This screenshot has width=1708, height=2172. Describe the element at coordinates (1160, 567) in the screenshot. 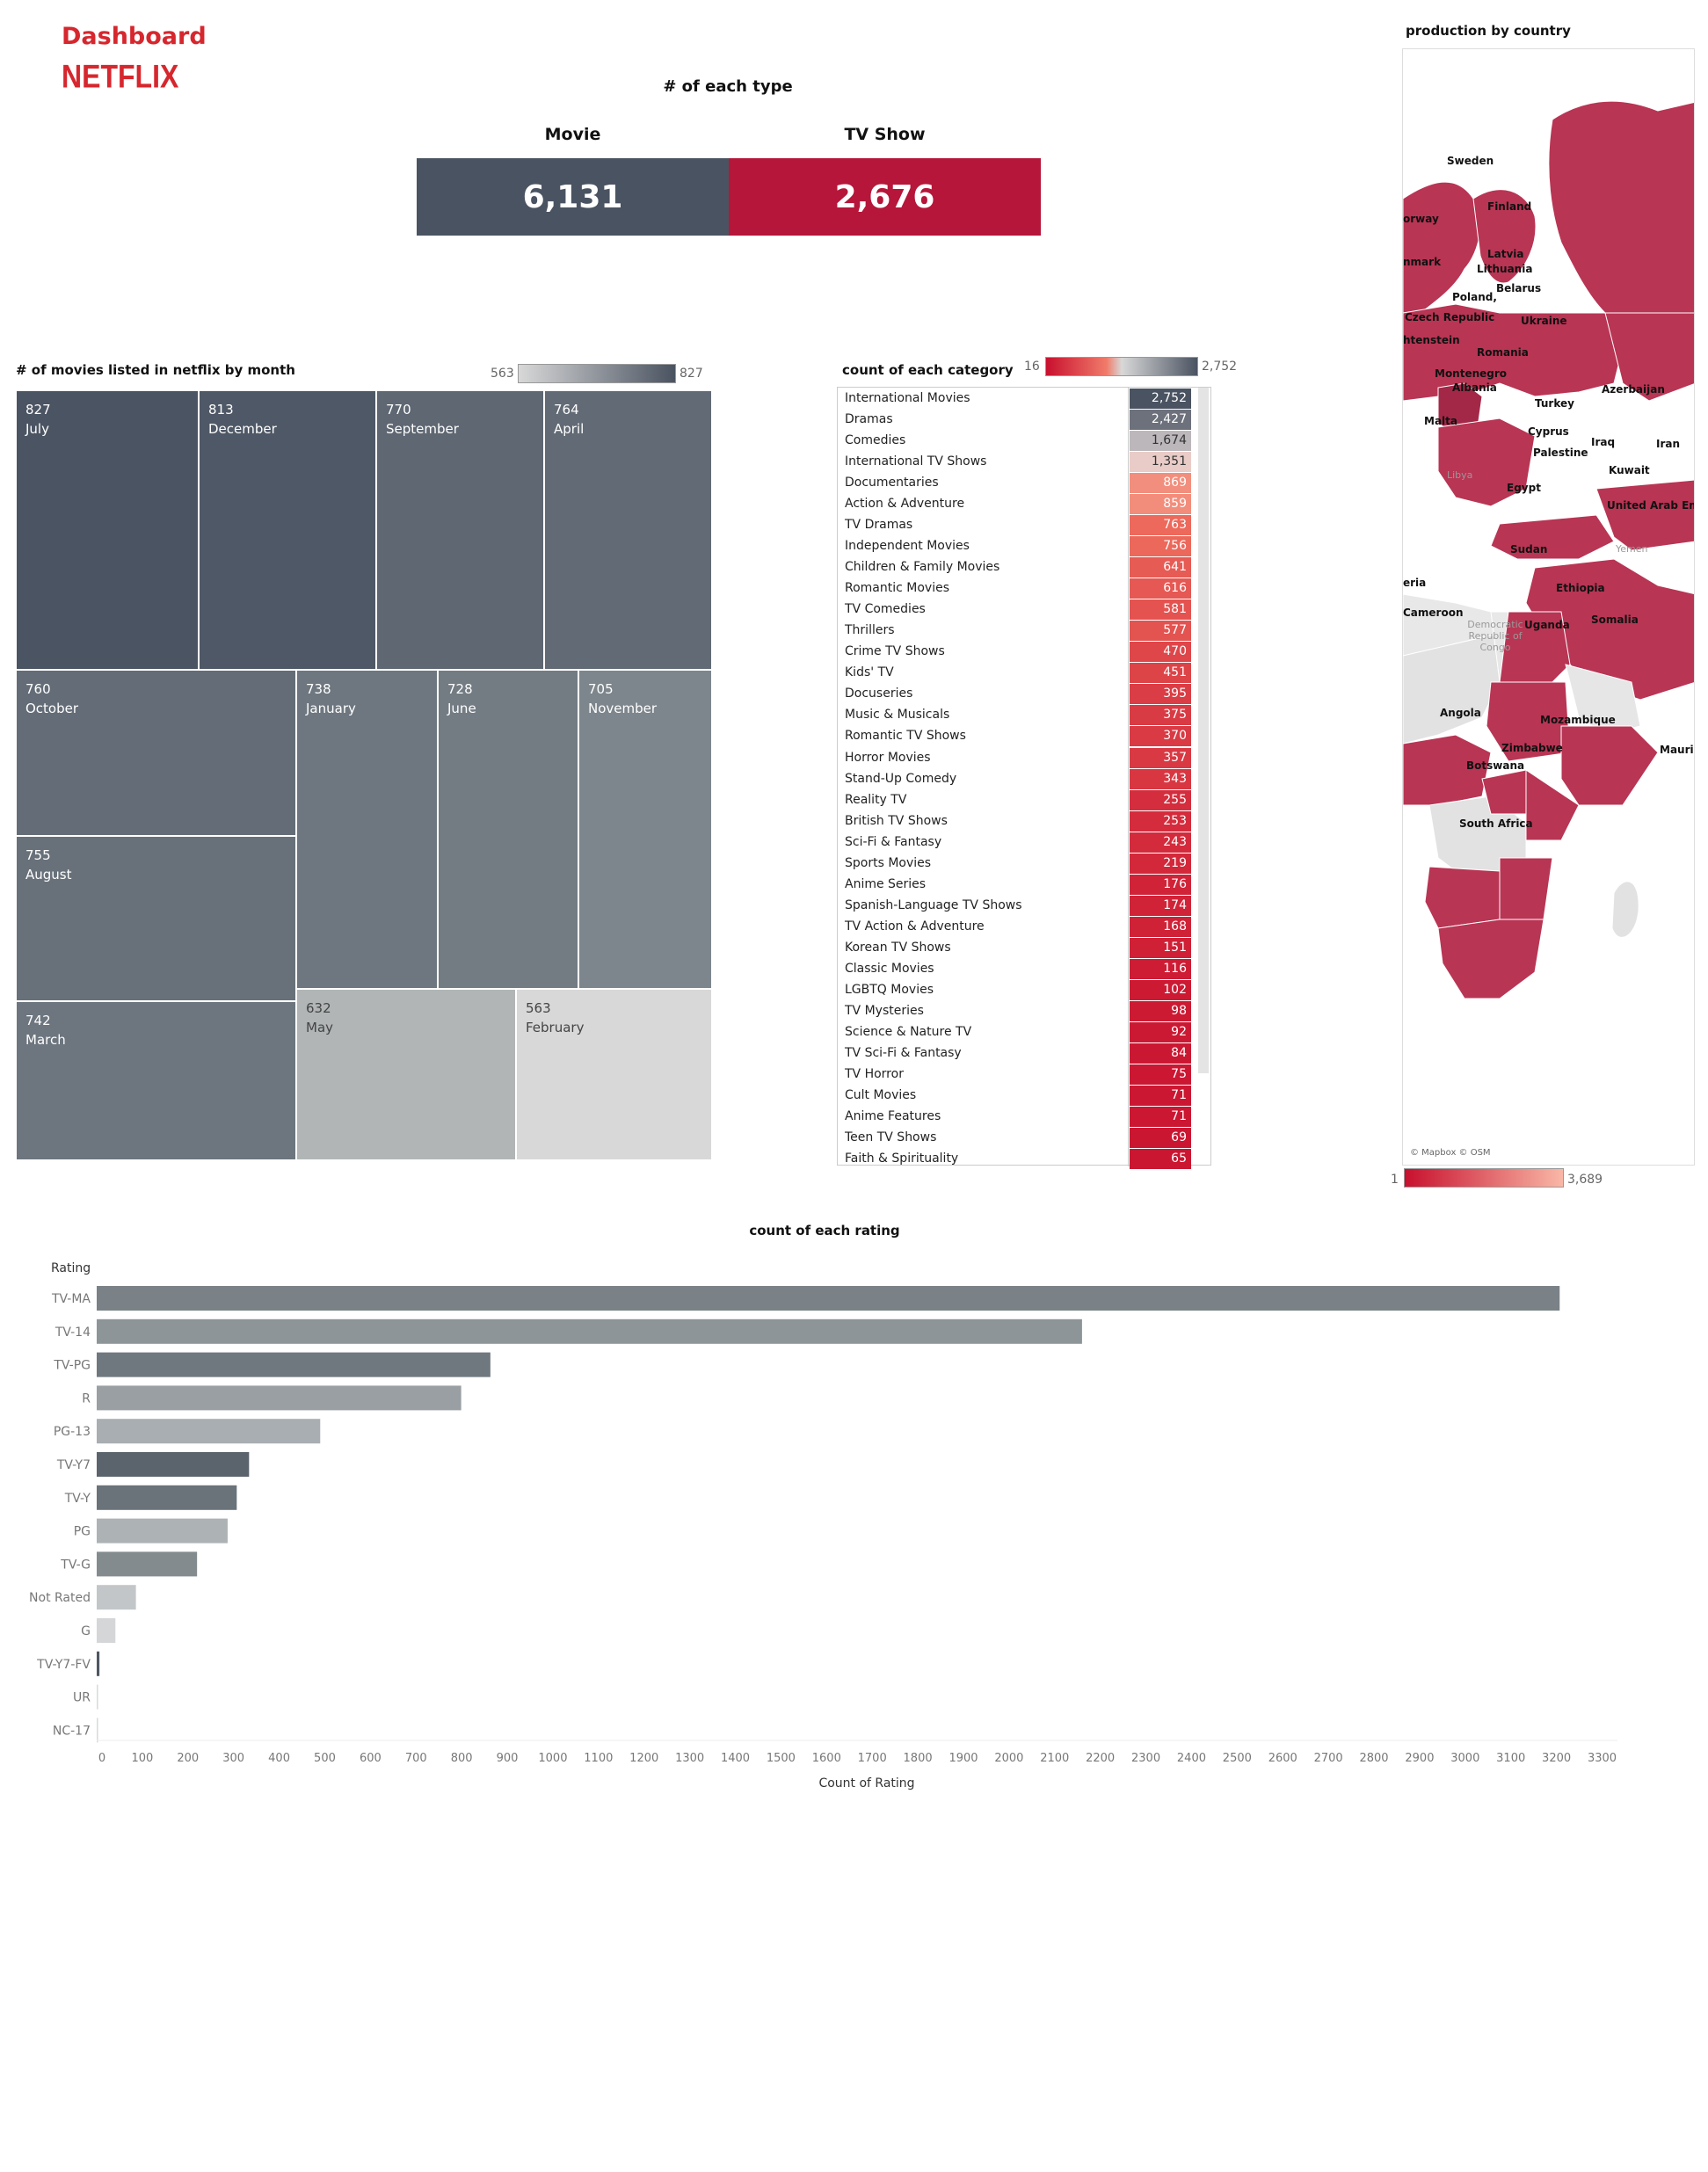

I see `category-count-cell: 641` at that location.